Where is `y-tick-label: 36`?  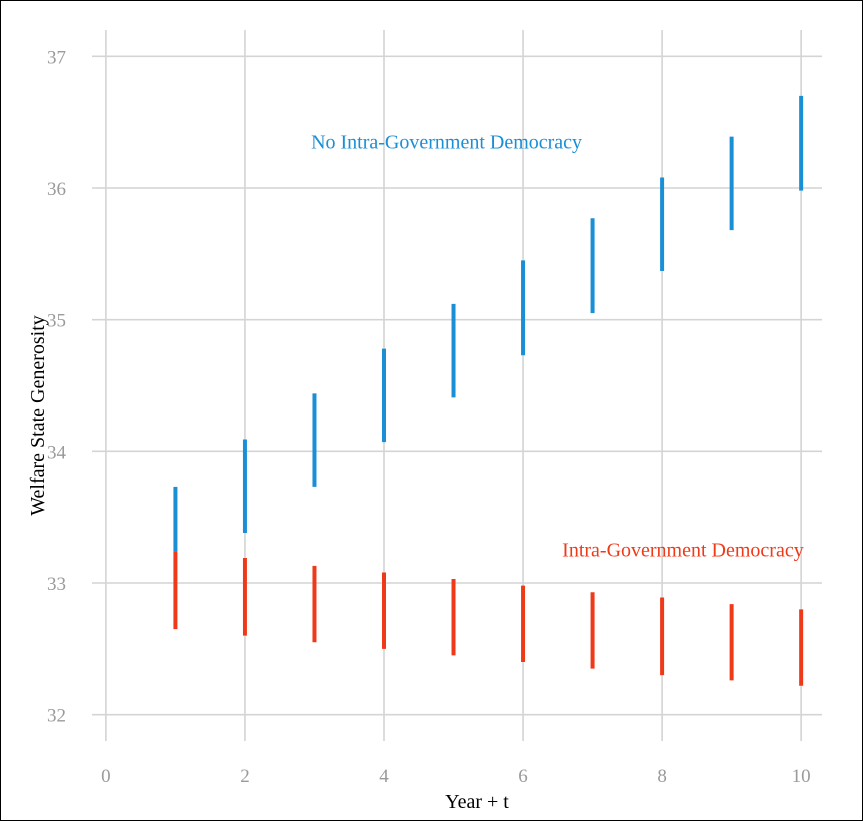
y-tick-label: 36 is located at coordinates (56, 189).